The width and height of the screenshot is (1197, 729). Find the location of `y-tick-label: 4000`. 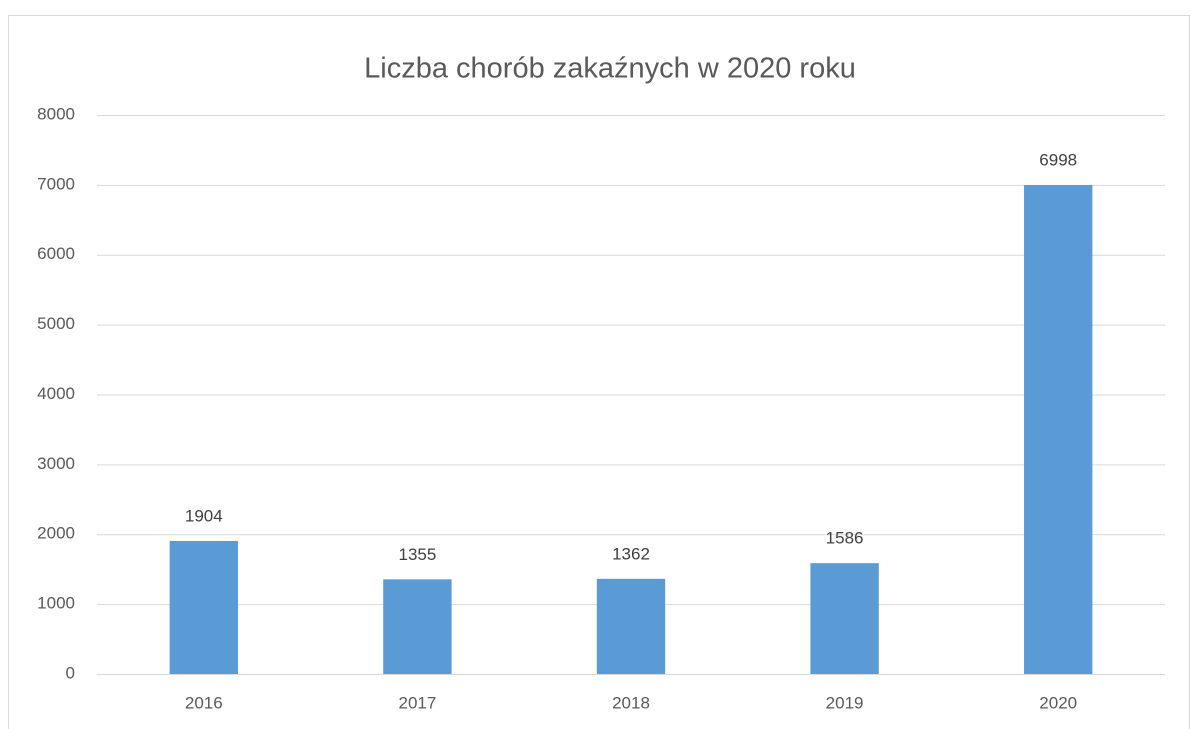

y-tick-label: 4000 is located at coordinates (56, 393).